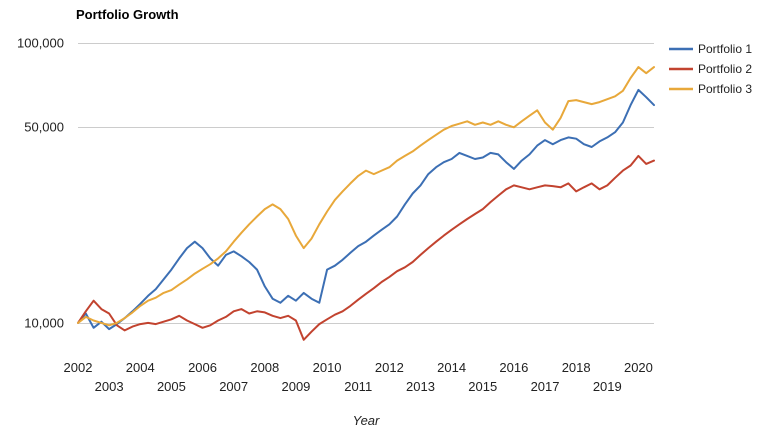  I want to click on x-tick-label: 2008, so click(264, 367).